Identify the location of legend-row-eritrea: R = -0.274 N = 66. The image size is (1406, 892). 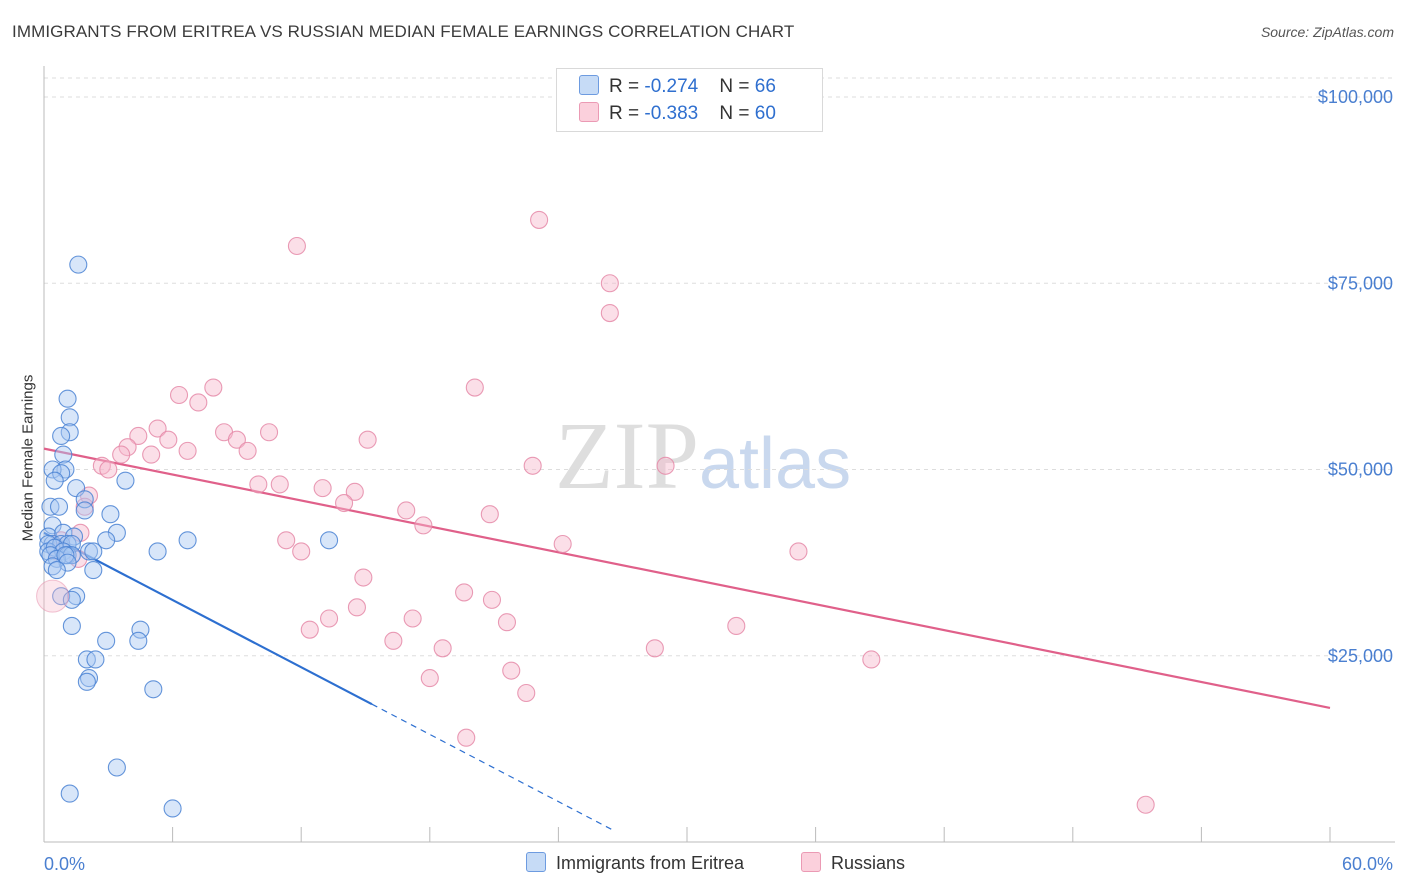
(677, 88).